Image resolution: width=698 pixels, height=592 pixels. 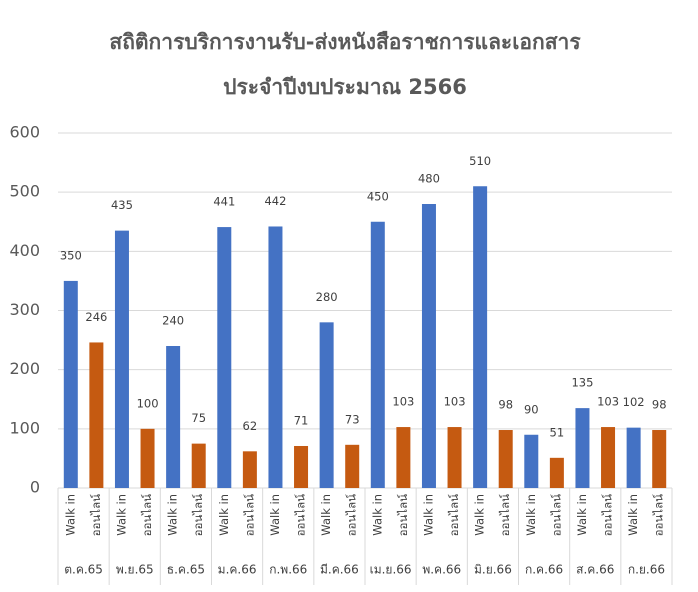 What do you see at coordinates (173, 321) in the screenshot?
I see `data-label: 240` at bounding box center [173, 321].